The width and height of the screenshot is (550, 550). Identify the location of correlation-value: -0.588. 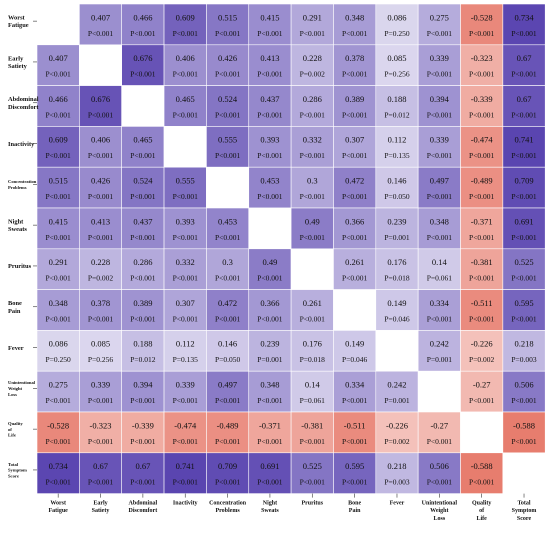
(482, 466).